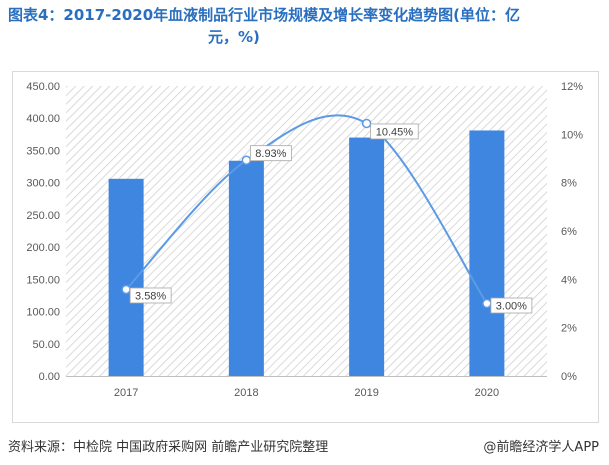  I want to click on line-point-2017, so click(126, 289).